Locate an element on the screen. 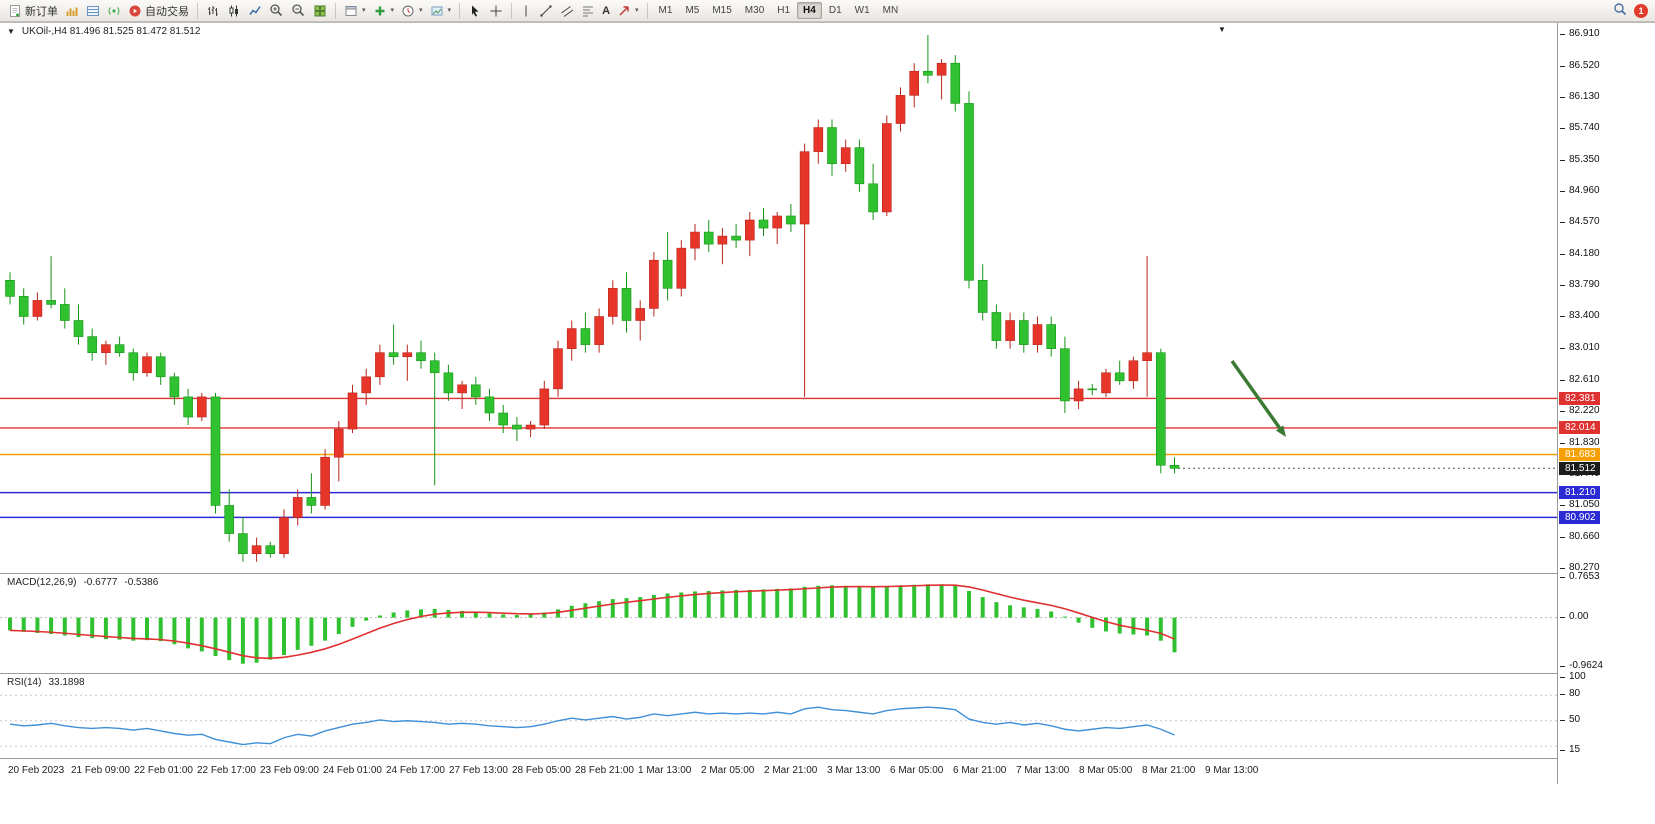  search-icon is located at coordinates (1620, 11).